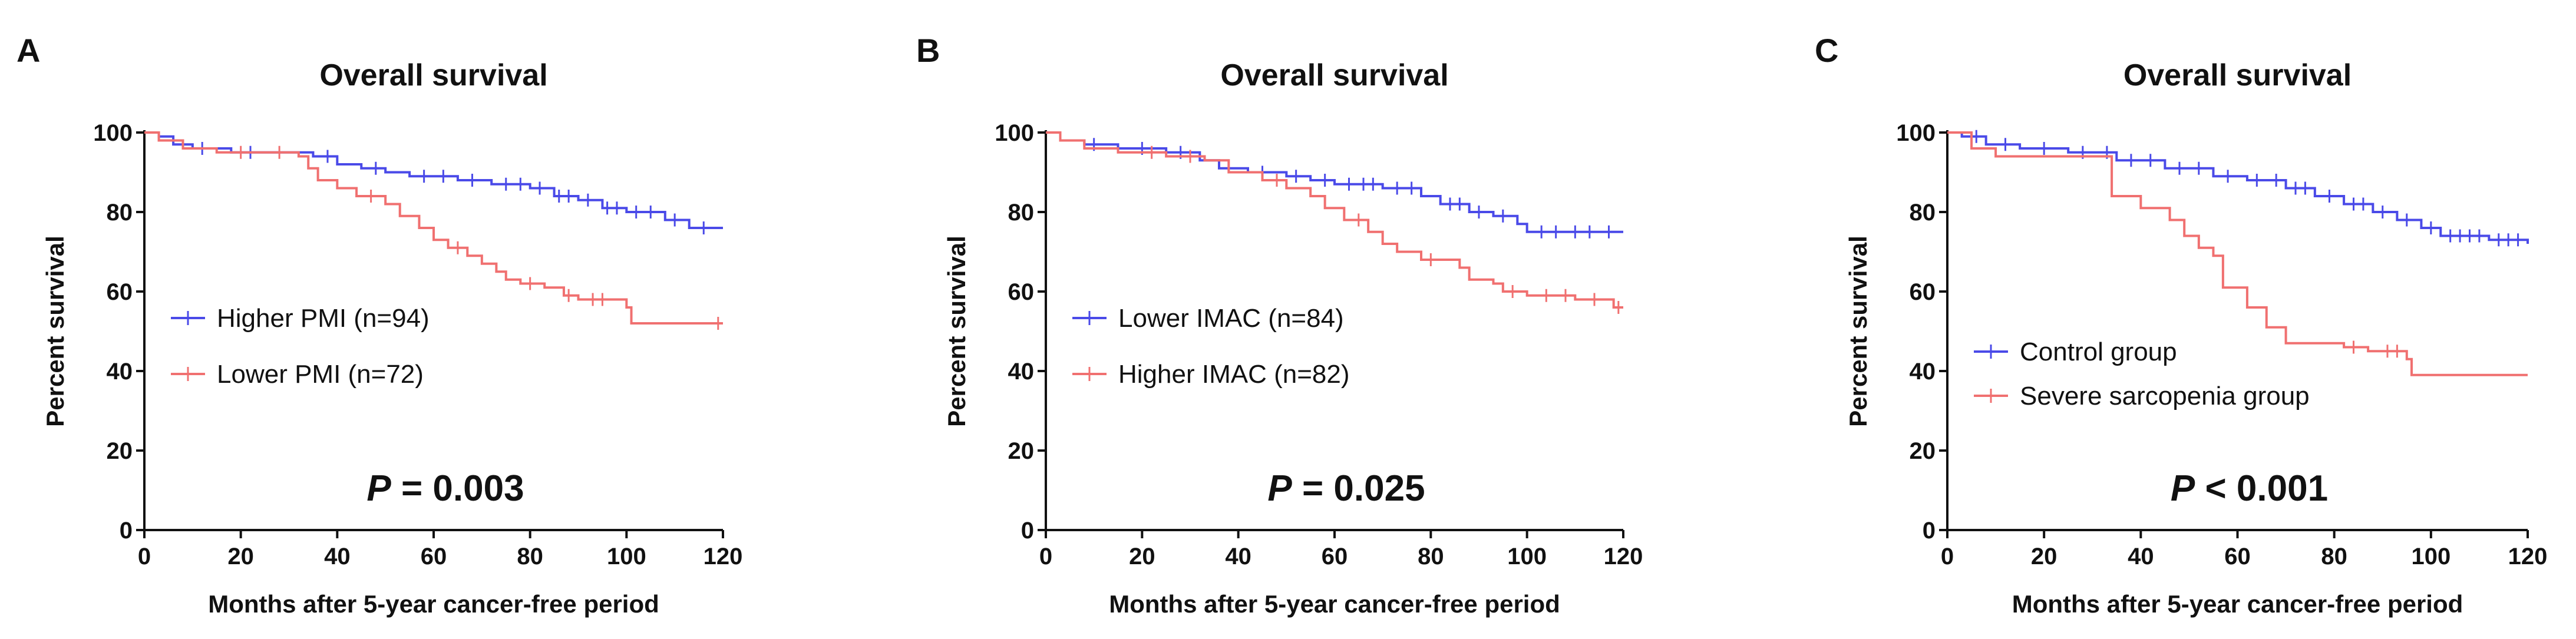  What do you see at coordinates (2165, 396) in the screenshot?
I see `legend-label: Severe sarcopenia group` at bounding box center [2165, 396].